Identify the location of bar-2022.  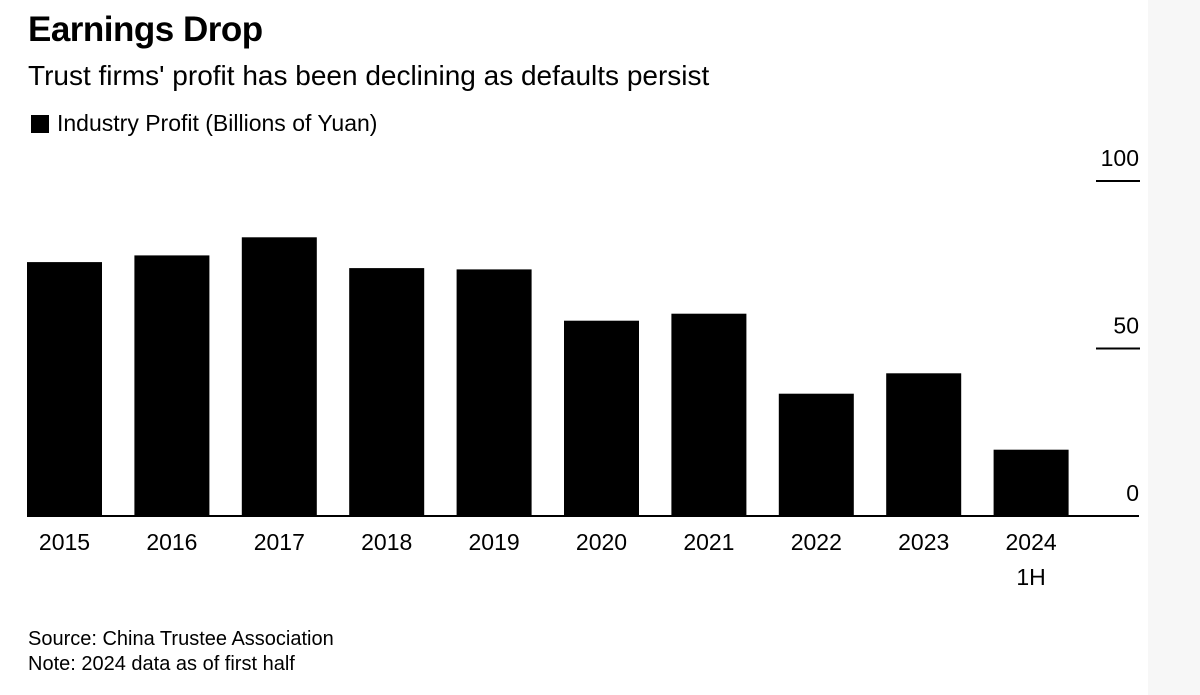
(816, 454).